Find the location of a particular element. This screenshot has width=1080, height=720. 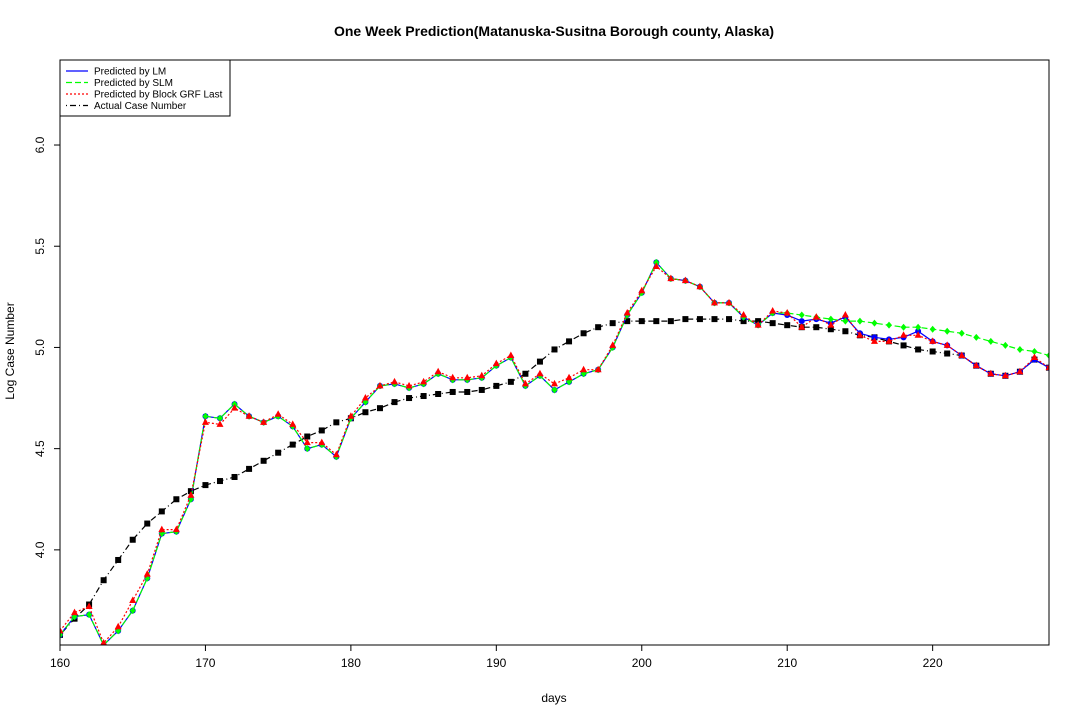

x-tick-label: 170 is located at coordinates (205, 663).